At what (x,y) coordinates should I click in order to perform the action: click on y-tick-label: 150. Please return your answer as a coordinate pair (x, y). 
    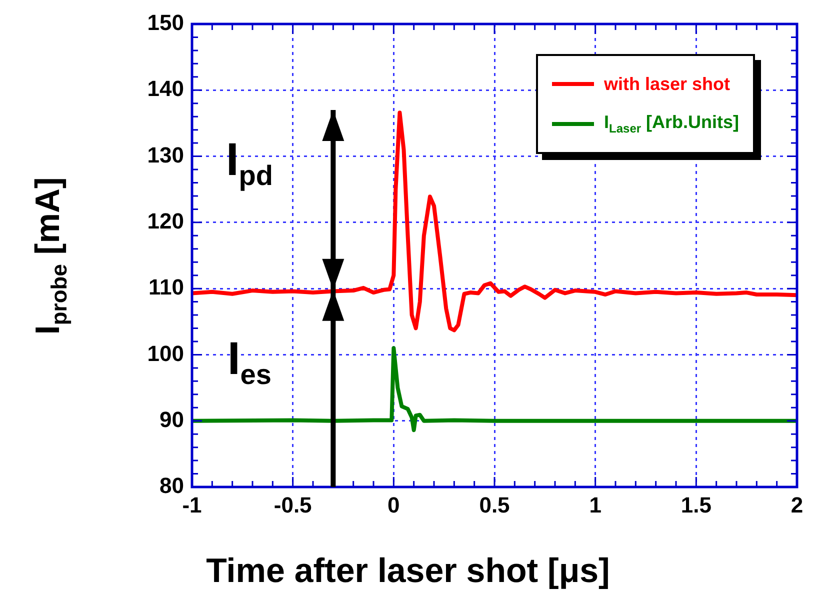
    Looking at the image, I should click on (165, 23).